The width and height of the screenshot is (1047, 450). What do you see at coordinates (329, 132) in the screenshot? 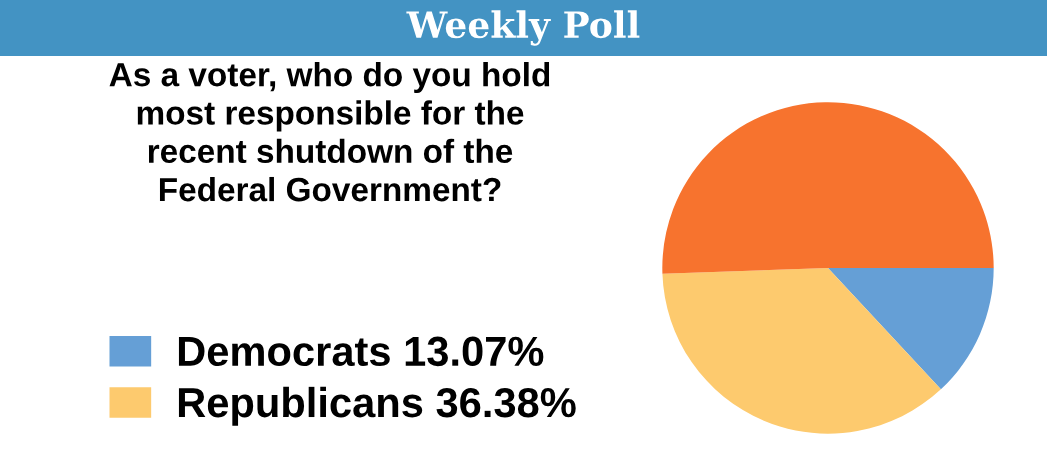
I see `chart-subtitle: As a voter, who do you hold most responsible for the recent shutdown of the Federal Government?` at bounding box center [329, 132].